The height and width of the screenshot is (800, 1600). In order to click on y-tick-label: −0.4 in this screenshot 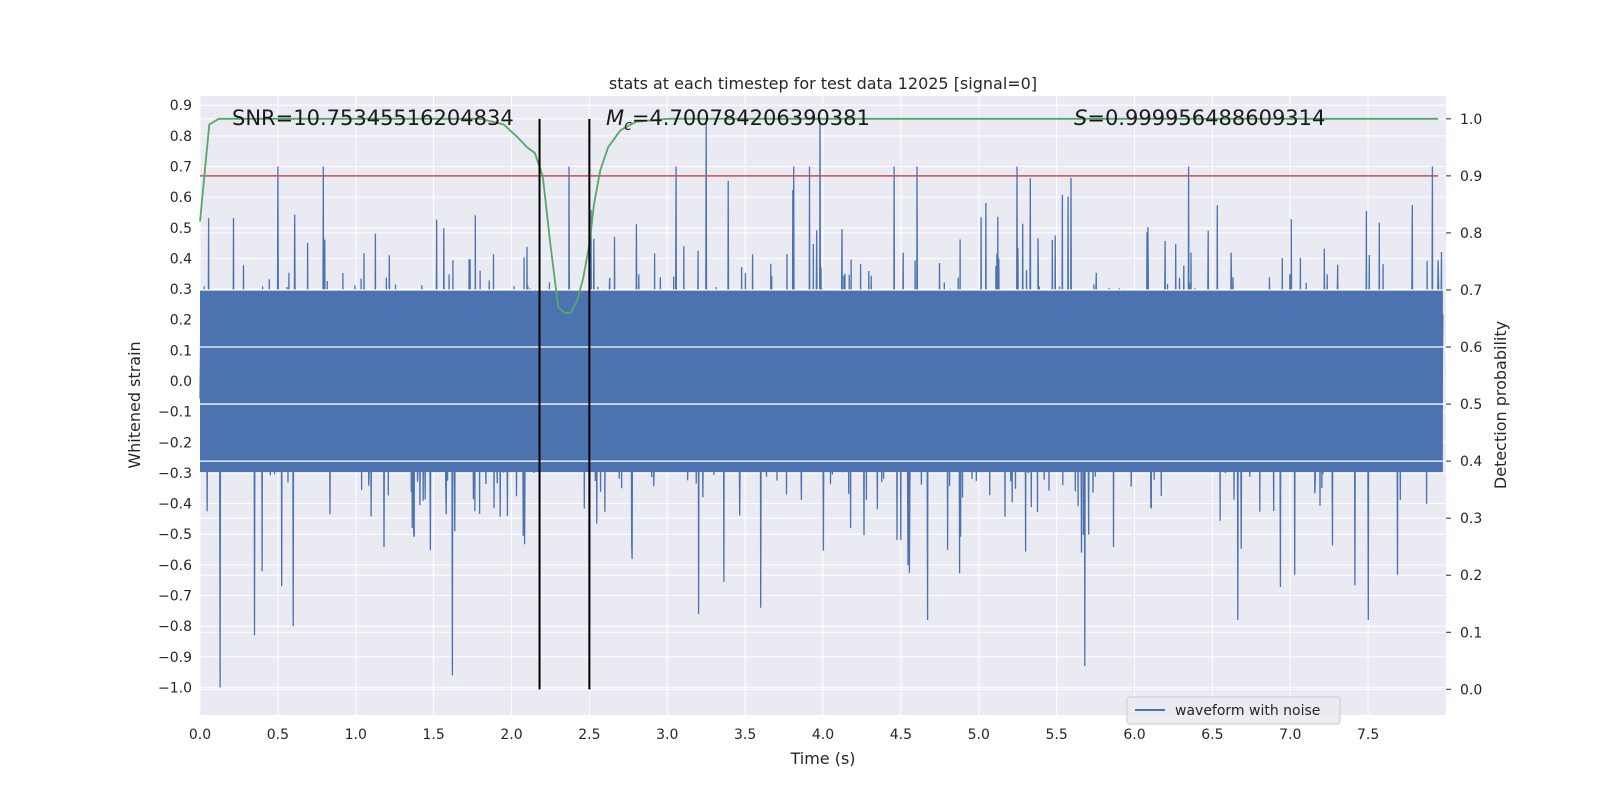, I will do `click(175, 505)`.